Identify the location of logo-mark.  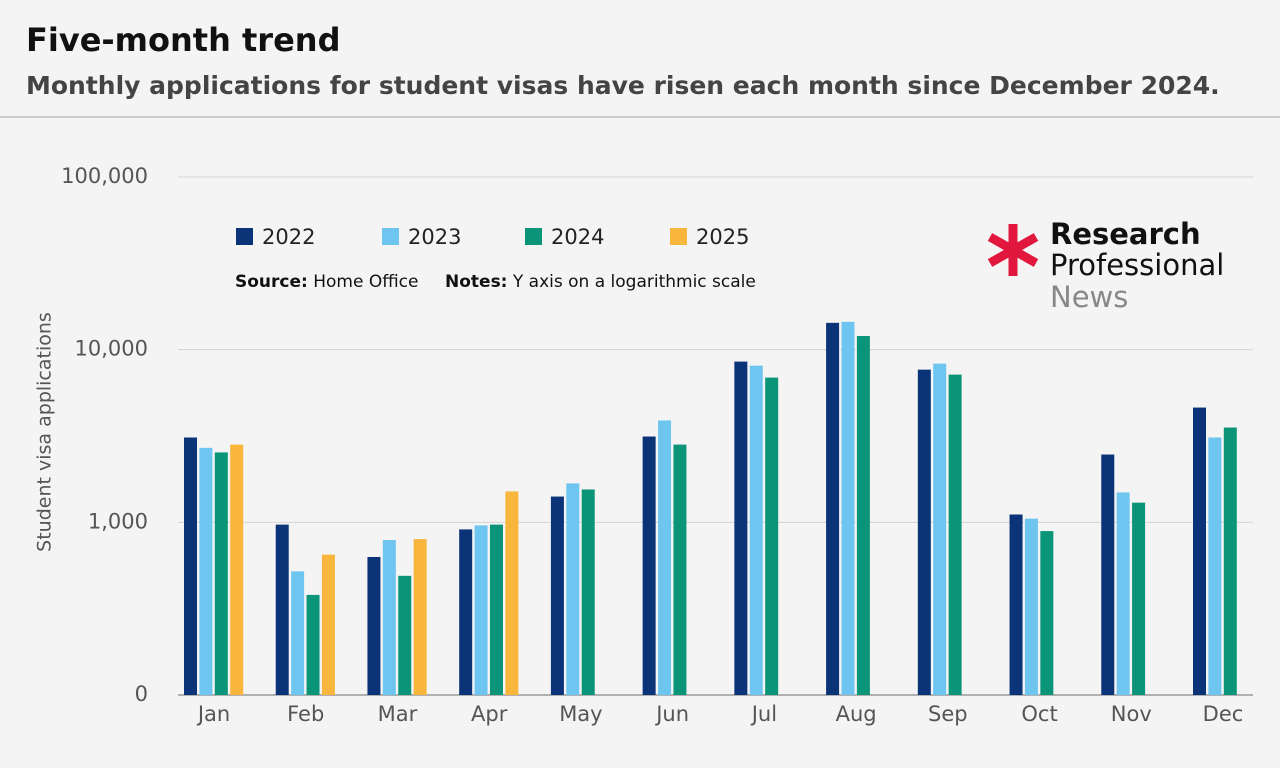
(1013, 250).